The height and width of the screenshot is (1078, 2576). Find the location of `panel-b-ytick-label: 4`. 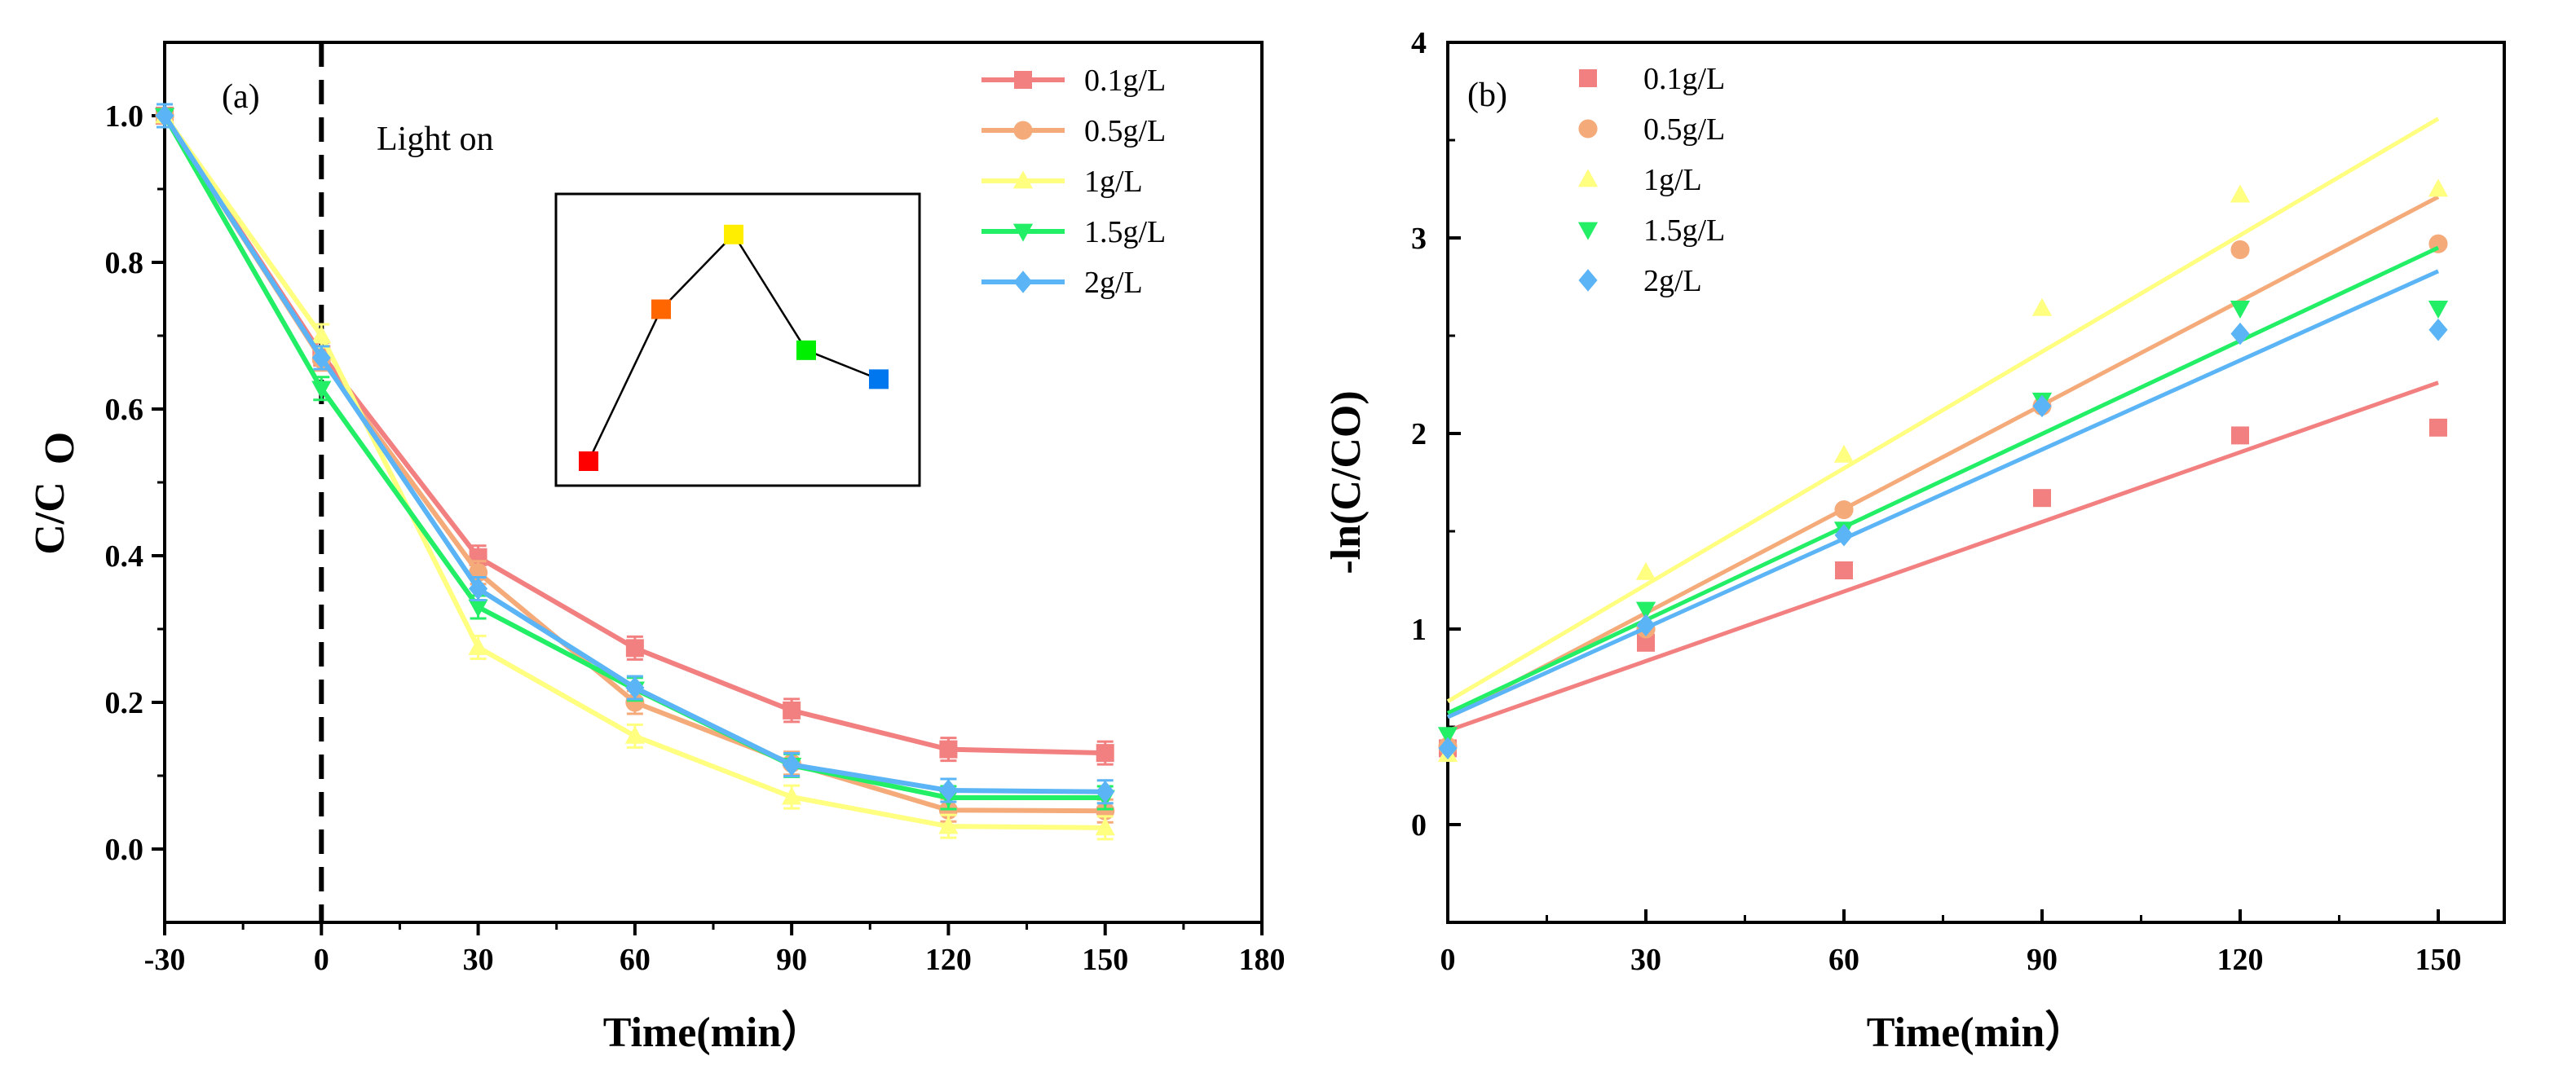

panel-b-ytick-label: 4 is located at coordinates (1419, 43).